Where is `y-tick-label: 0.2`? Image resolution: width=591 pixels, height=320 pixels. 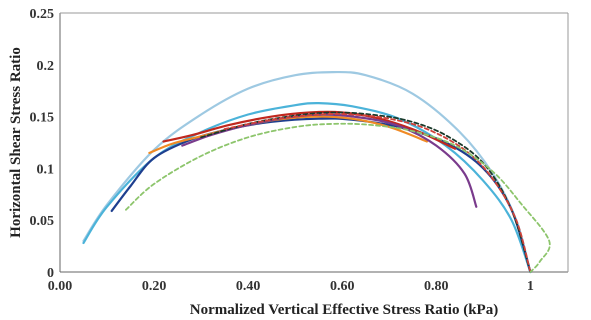 y-tick-label: 0.2 is located at coordinates (46, 66).